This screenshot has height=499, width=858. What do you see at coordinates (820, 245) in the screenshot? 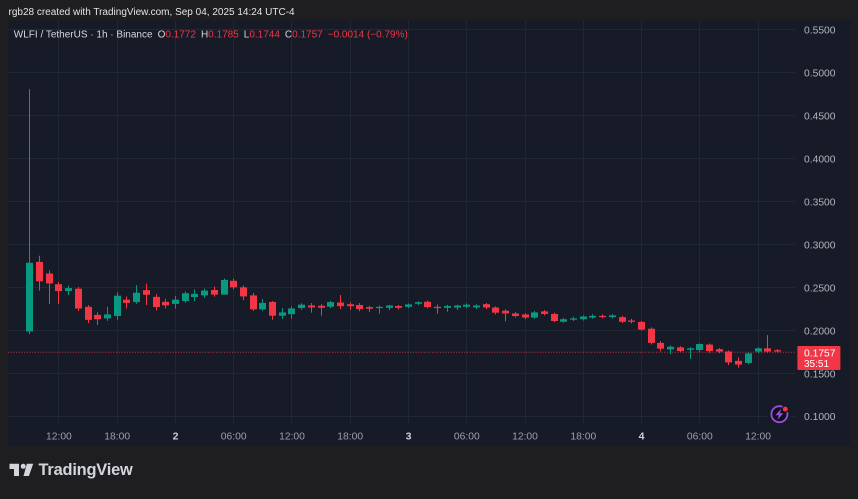
I see `svg-text: 0.3000` at bounding box center [820, 245].